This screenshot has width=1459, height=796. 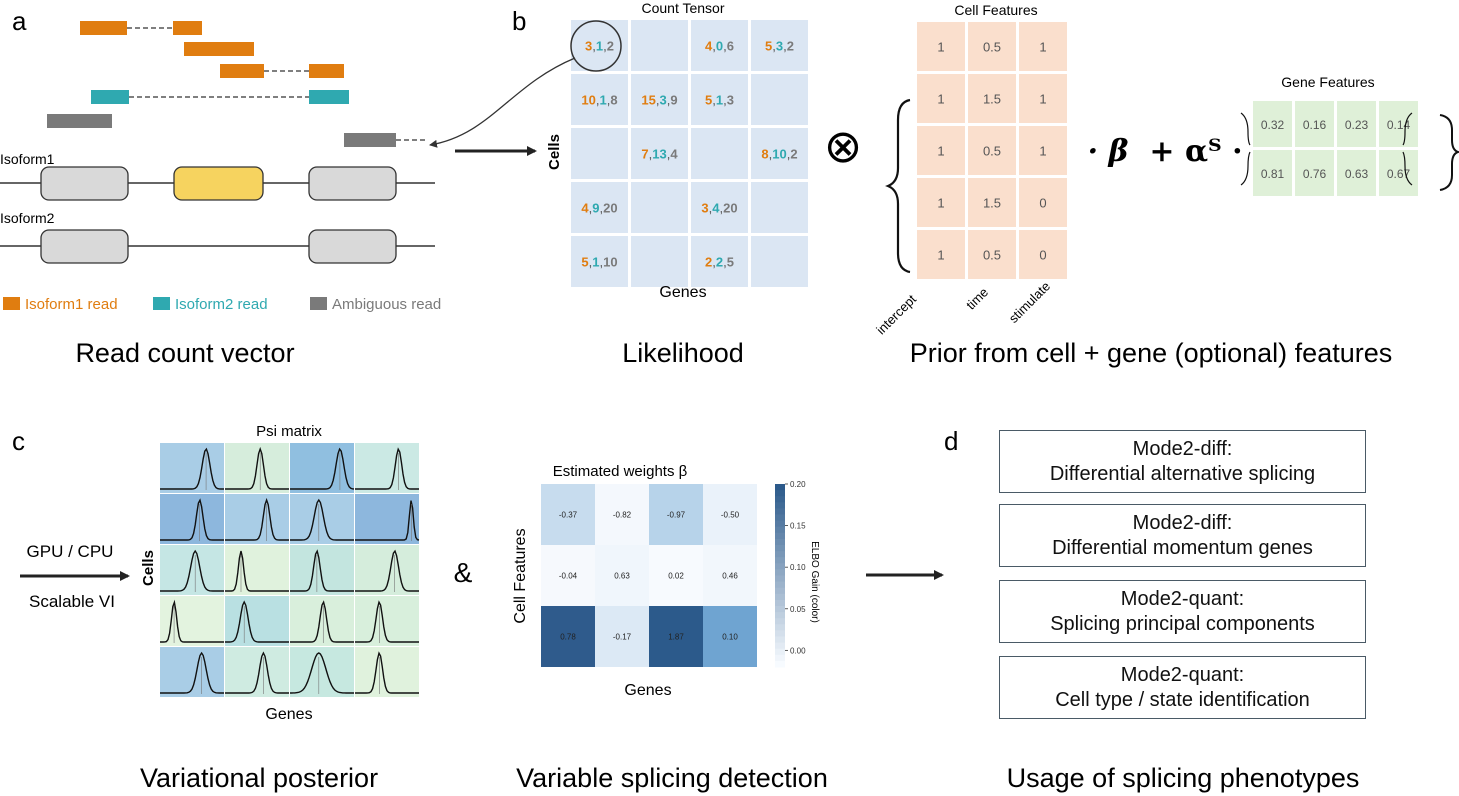 I want to click on gene-feature-value: 0.16, so click(x=1315, y=125).